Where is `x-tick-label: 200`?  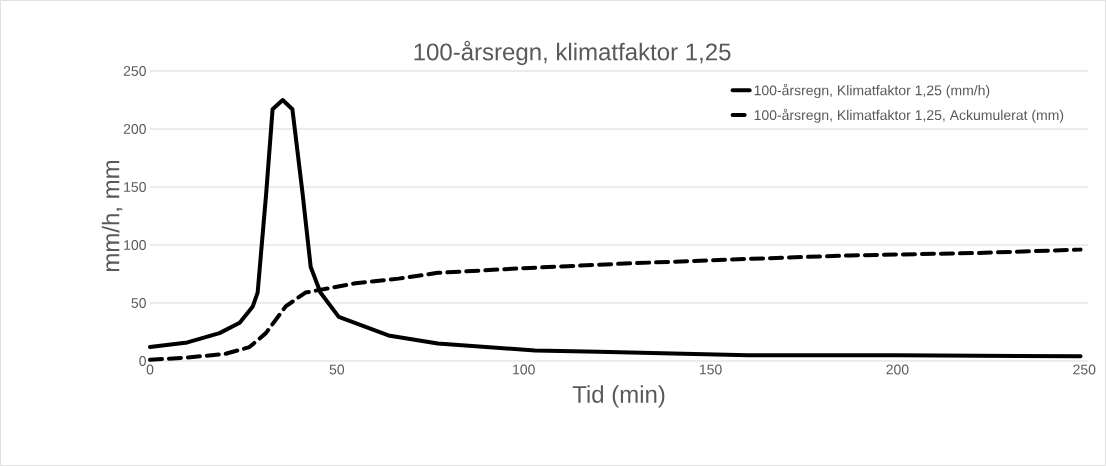 x-tick-label: 200 is located at coordinates (897, 369).